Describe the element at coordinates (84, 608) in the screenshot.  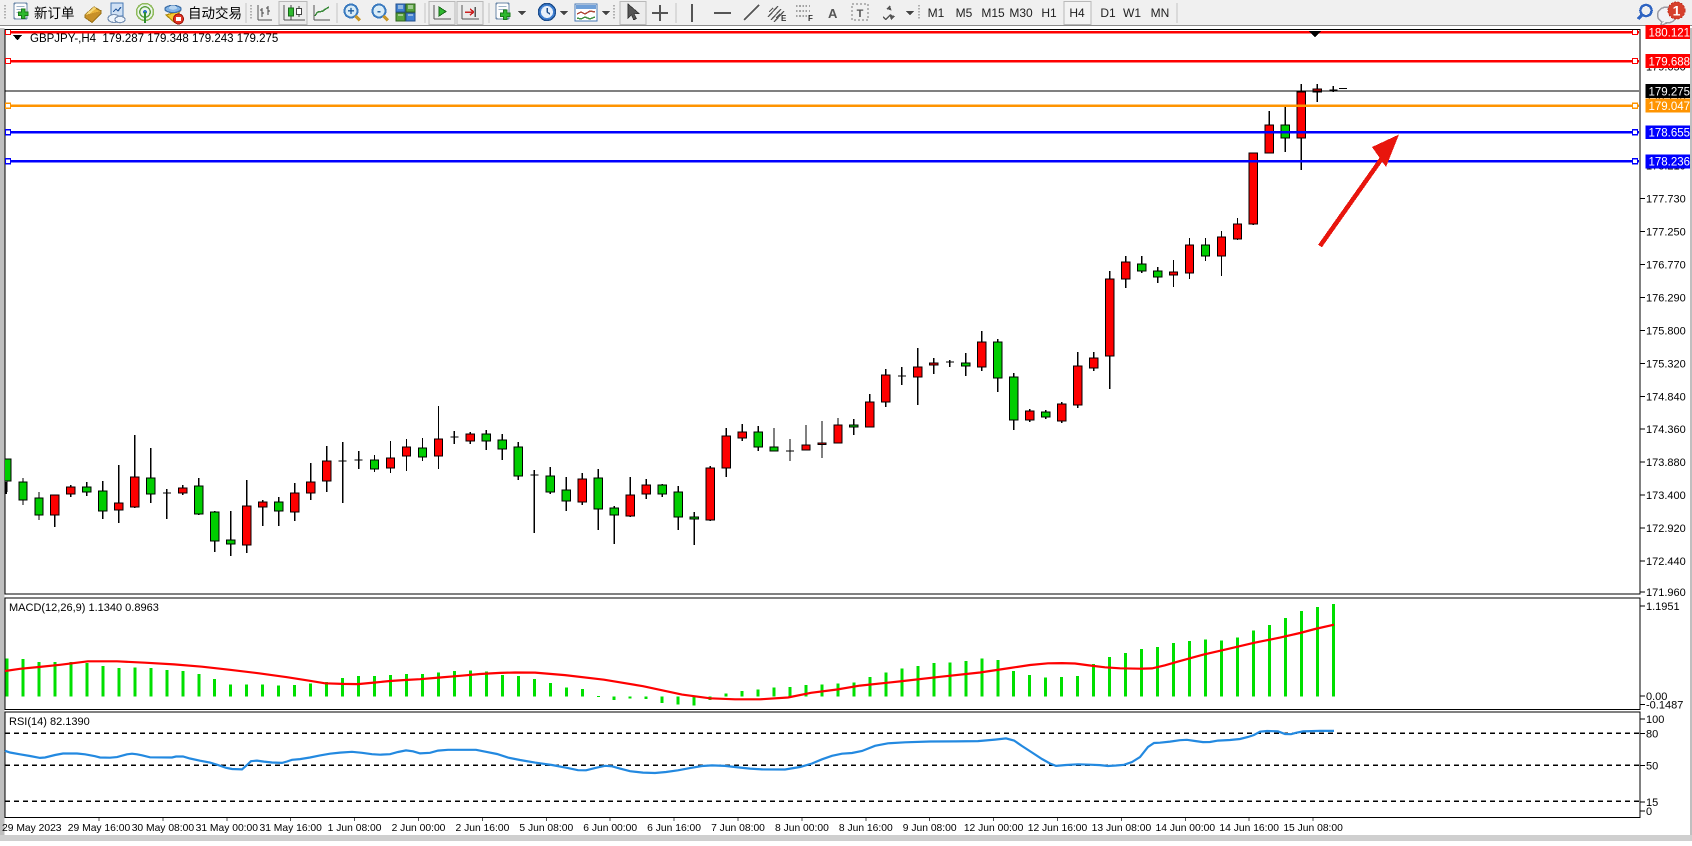
I see `svg-text: MACD(12,26,9) 1.1340 0.8963` at that location.